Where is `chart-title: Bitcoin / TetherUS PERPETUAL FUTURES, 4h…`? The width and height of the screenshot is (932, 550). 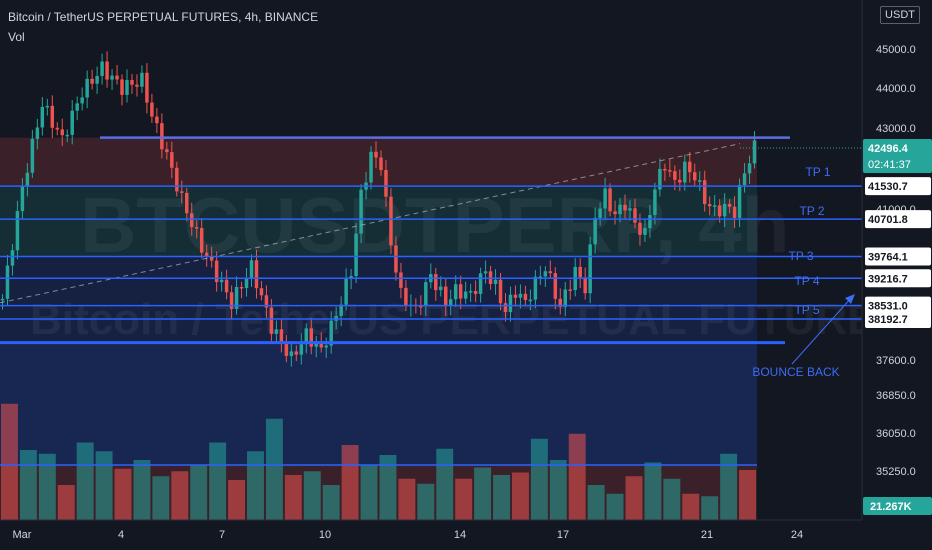 chart-title: Bitcoin / TetherUS PERPETUAL FUTURES, 4h… is located at coordinates (163, 17).